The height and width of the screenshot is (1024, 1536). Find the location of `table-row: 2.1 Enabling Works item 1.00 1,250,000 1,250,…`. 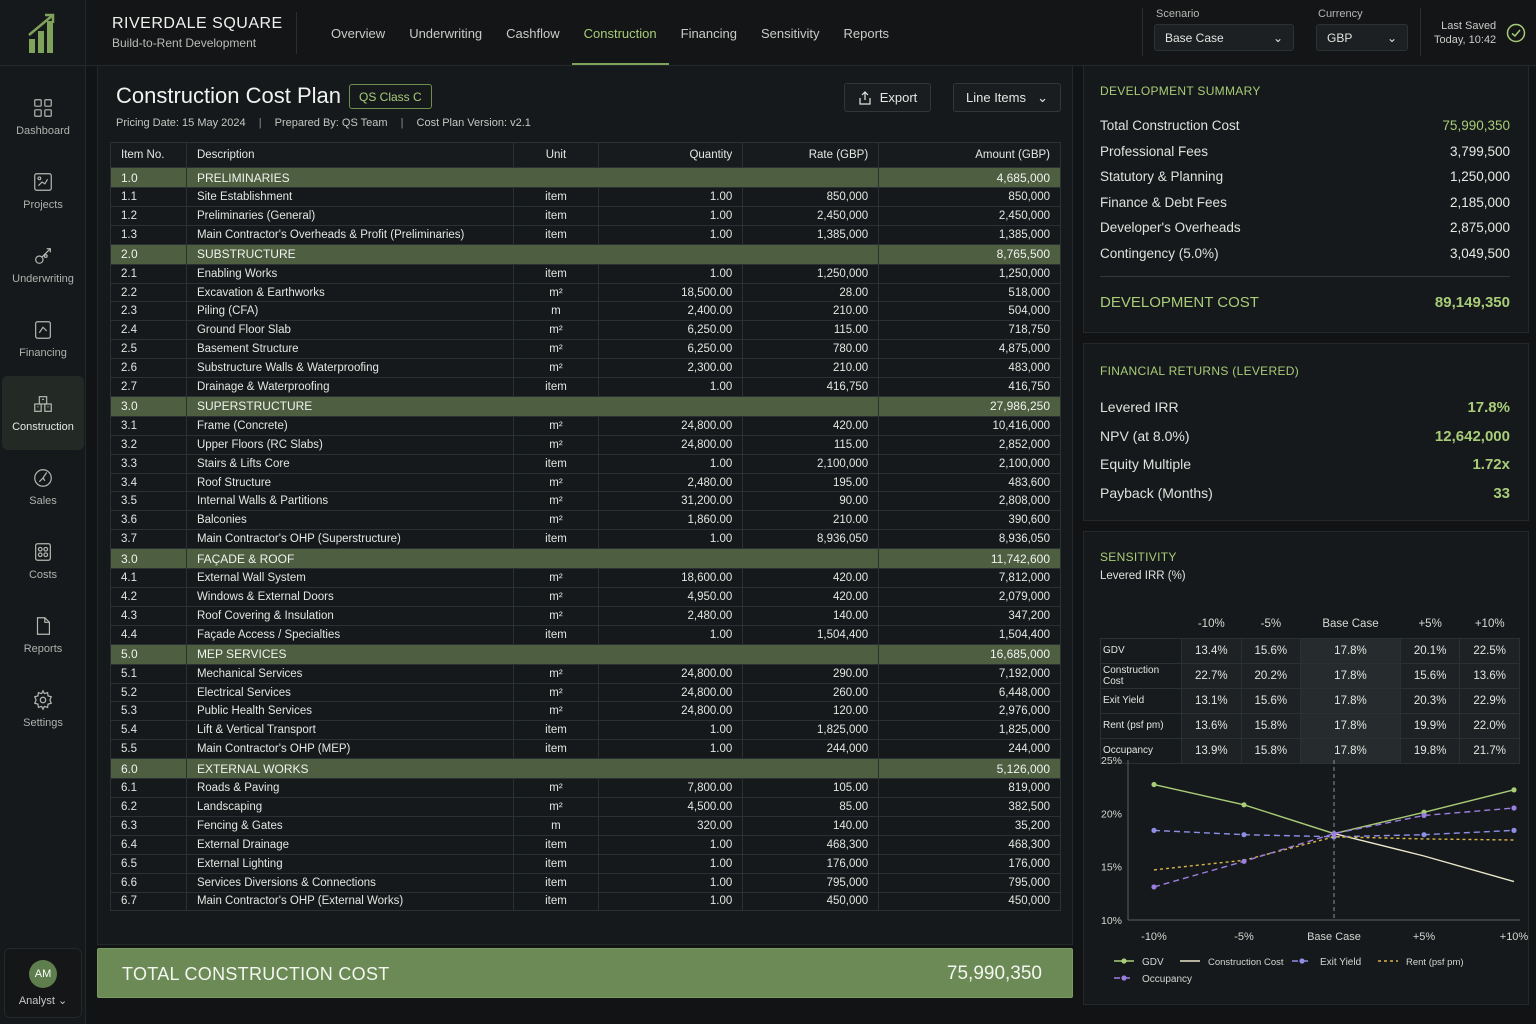

table-row: 2.1 Enabling Works item 1.00 1,250,000 1,250,… is located at coordinates (585, 274).